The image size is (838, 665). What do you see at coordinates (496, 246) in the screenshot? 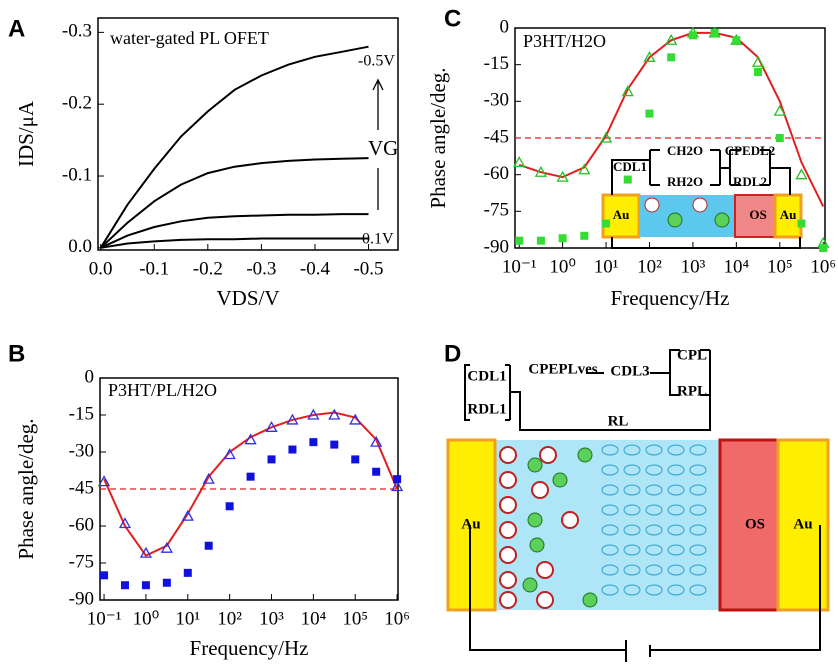
I see `y-tick-label: -90` at bounding box center [496, 246].